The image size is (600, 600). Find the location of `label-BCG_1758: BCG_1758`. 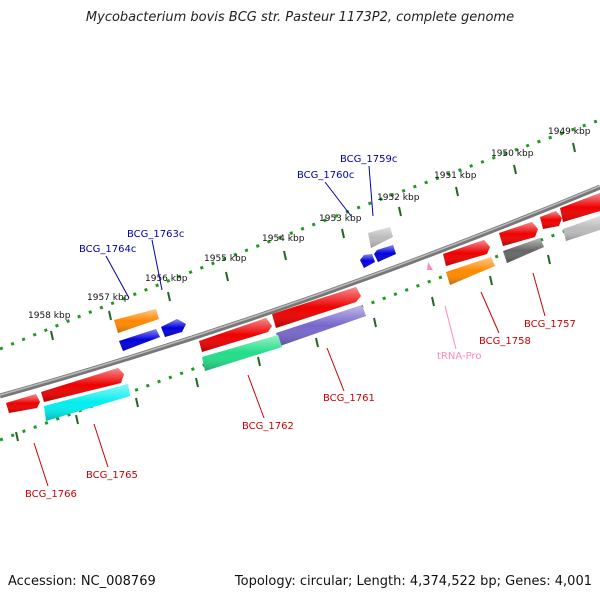

label-BCG_1758: BCG_1758 is located at coordinates (505, 341).